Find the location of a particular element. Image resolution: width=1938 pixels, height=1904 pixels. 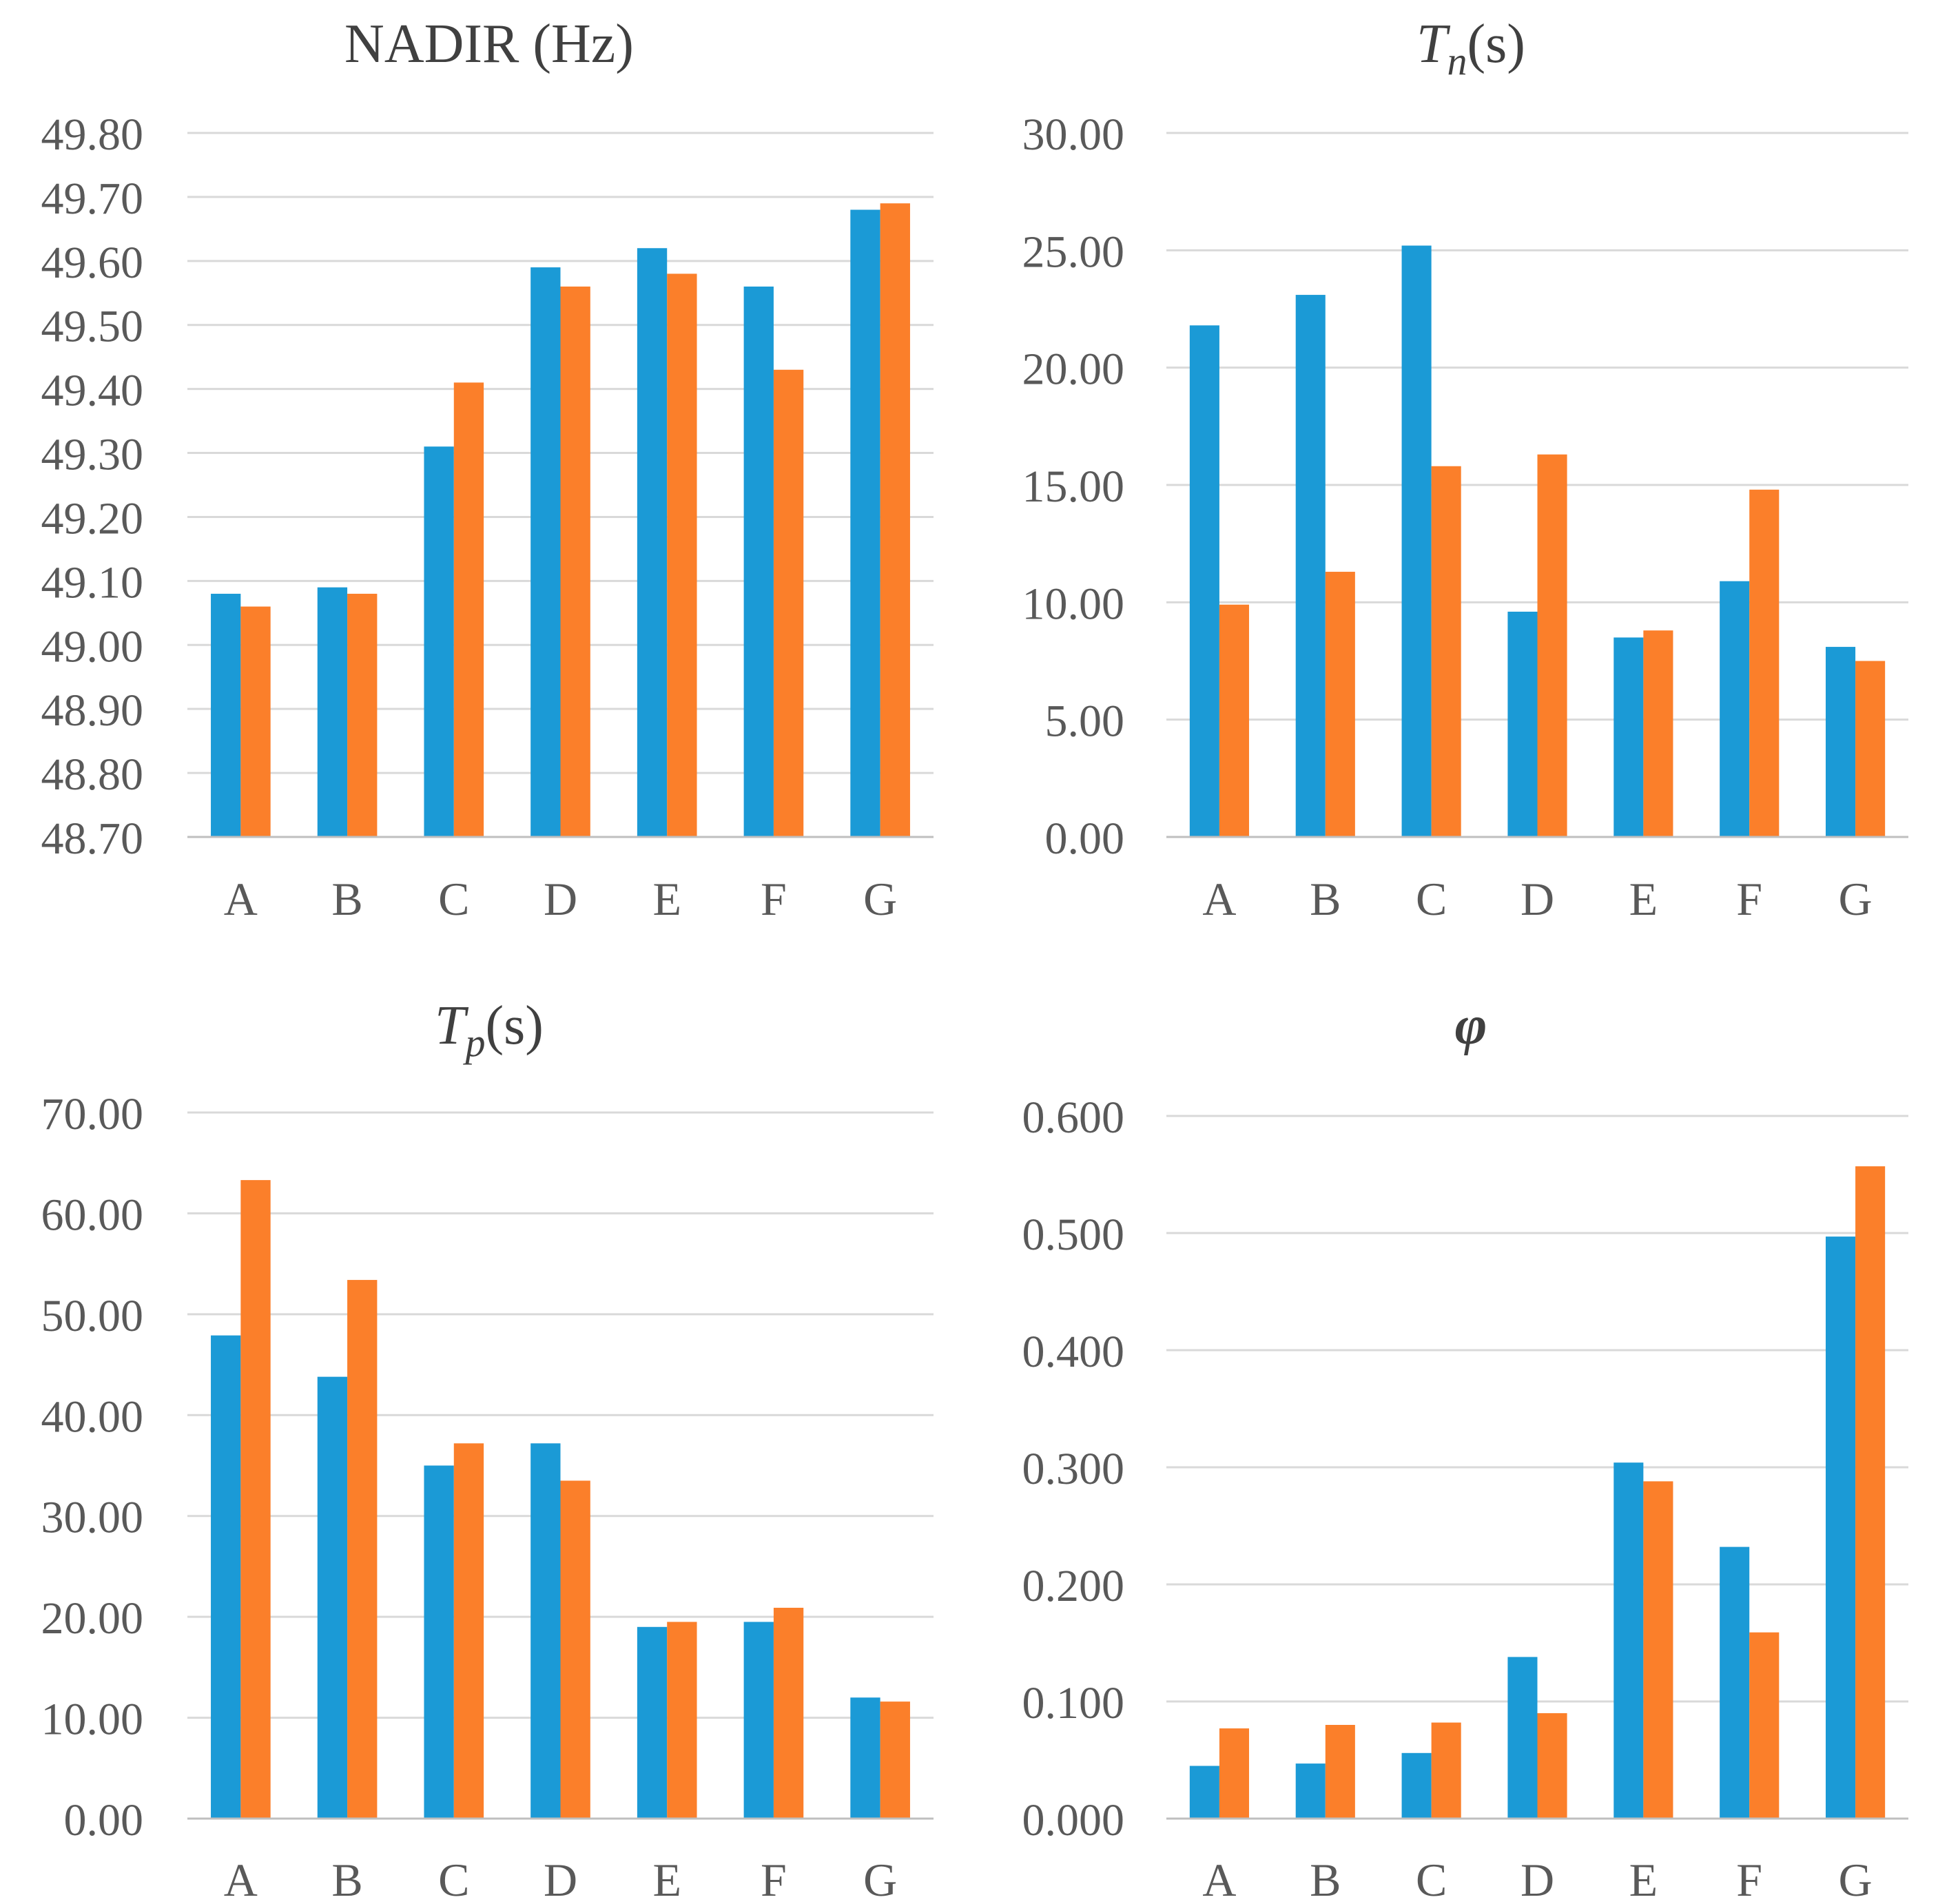

y-tick-label: 70.00 is located at coordinates (93, 1114).